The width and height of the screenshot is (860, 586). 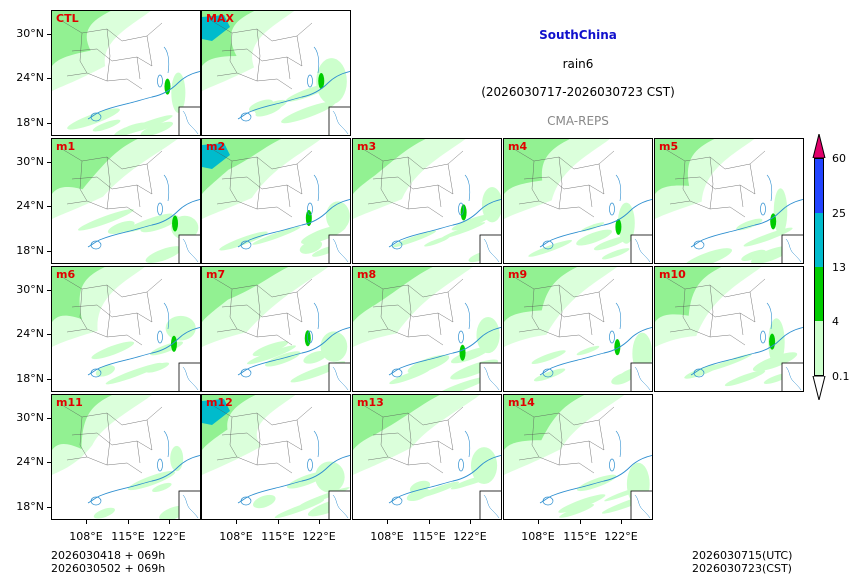 I want to click on panel-ctl: CTL, so click(x=126, y=73).